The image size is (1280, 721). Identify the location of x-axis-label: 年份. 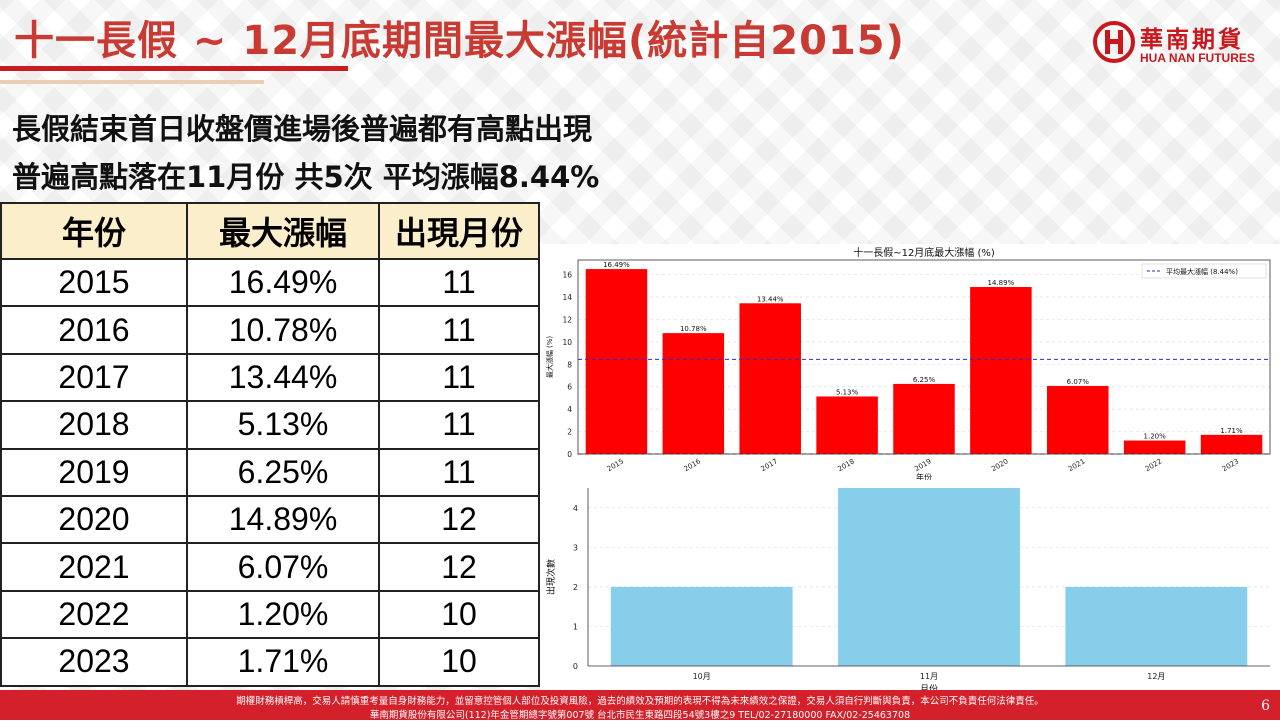
(924, 476).